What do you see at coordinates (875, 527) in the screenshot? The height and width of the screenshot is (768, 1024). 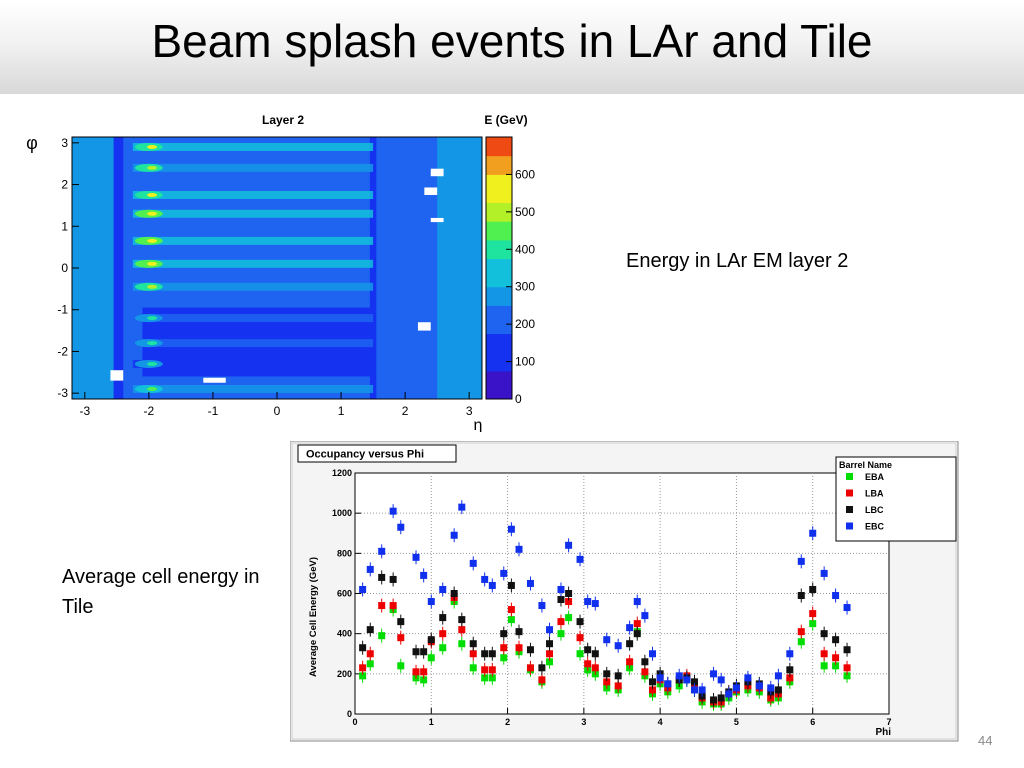 I see `legend-entry: EBC` at bounding box center [875, 527].